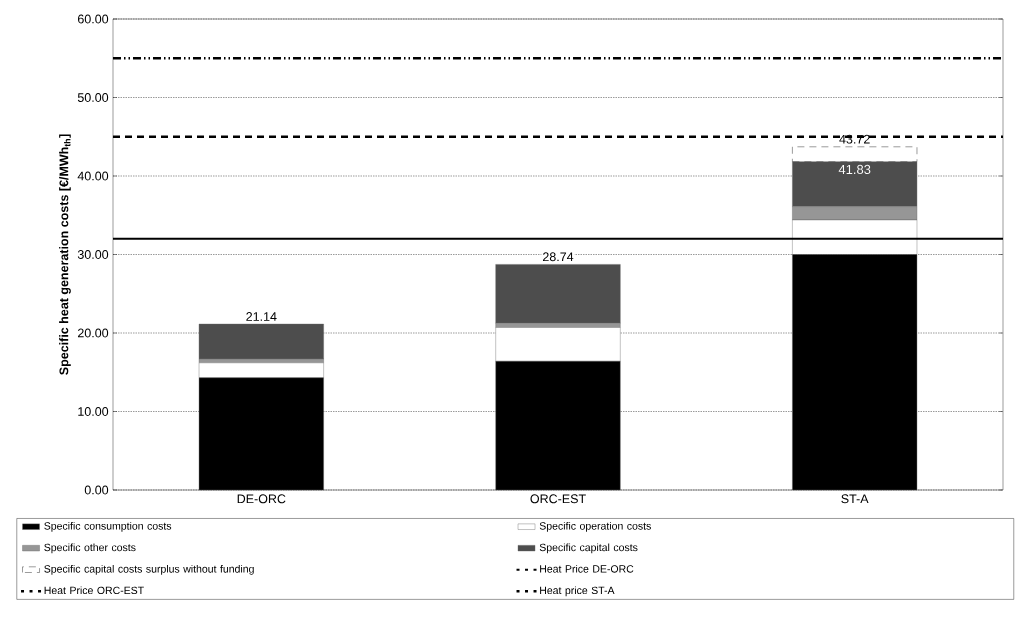 The image size is (1031, 641). Describe the element at coordinates (587, 568) in the screenshot. I see `legend-label: Heat Price DE-ORC` at that location.